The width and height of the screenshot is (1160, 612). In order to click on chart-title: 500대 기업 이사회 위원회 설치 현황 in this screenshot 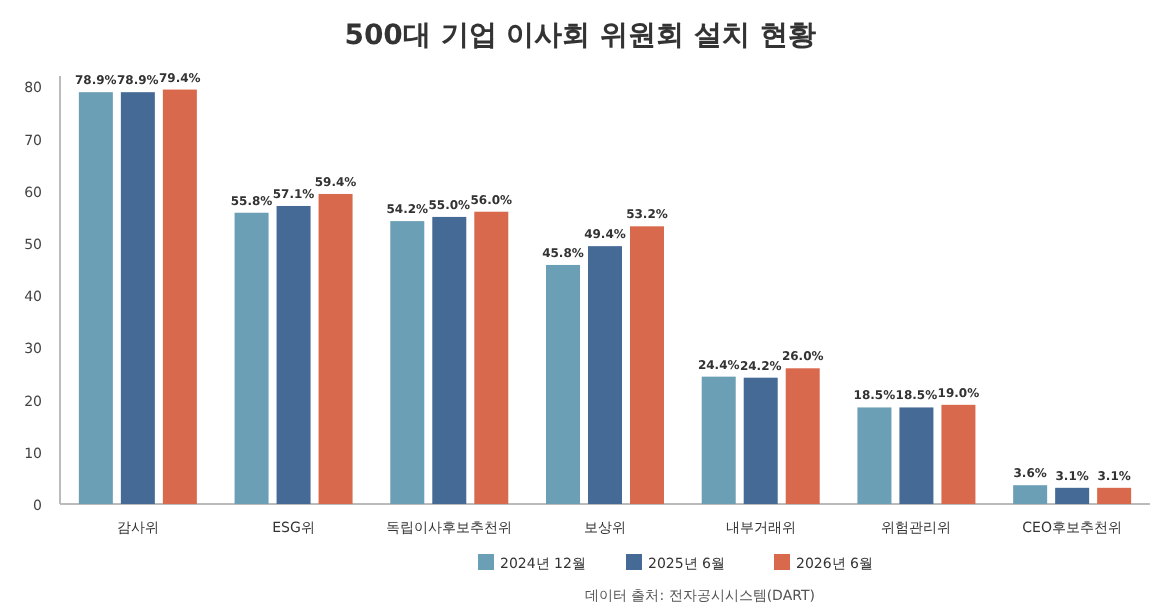, I will do `click(580, 36)`.